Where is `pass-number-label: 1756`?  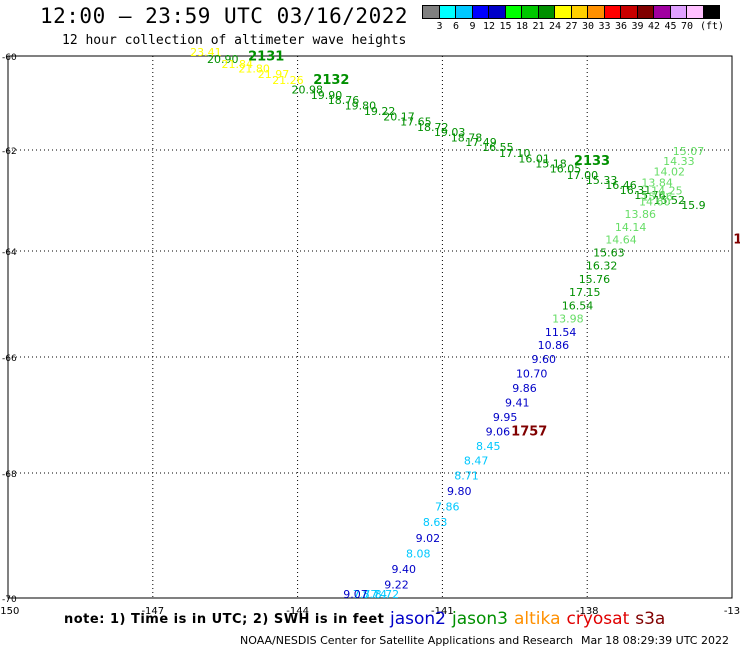
pass-number-label: 1756 is located at coordinates (736, 239).